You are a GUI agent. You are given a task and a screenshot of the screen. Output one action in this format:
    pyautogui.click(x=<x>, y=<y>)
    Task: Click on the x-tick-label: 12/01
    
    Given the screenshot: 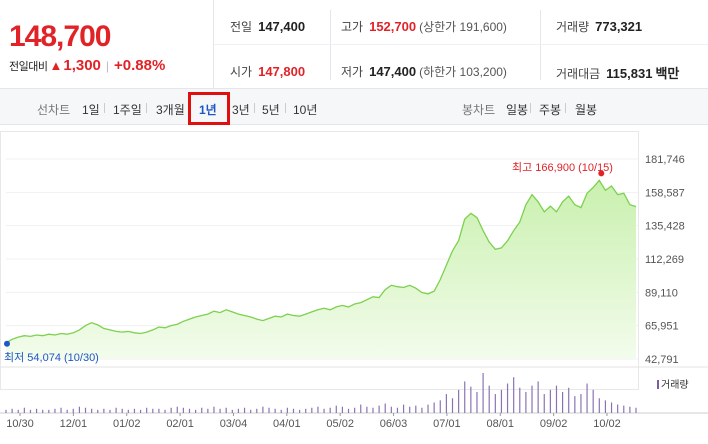 What is the action you would take?
    pyautogui.click(x=74, y=424)
    